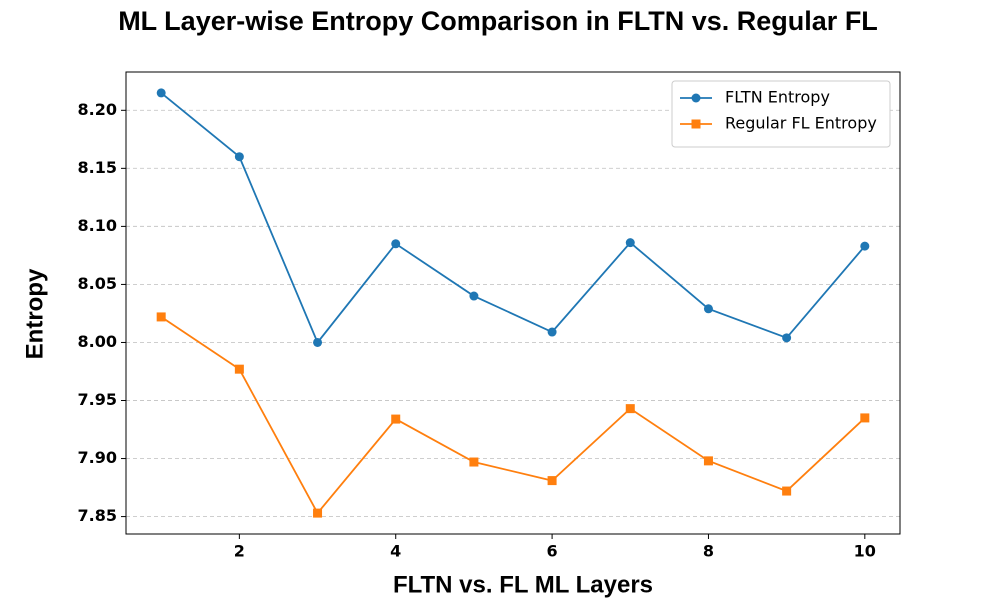 This screenshot has height=600, width=1000. Describe the element at coordinates (34, 313) in the screenshot. I see `y-axis-label: Entropy` at that location.